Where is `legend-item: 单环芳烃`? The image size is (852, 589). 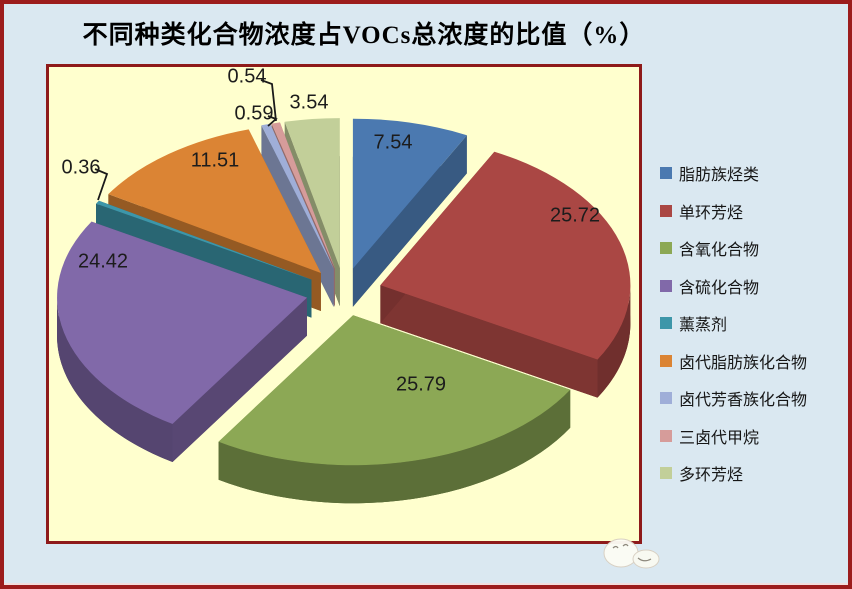 legend-item: 单环芳烃 is located at coordinates (733, 212).